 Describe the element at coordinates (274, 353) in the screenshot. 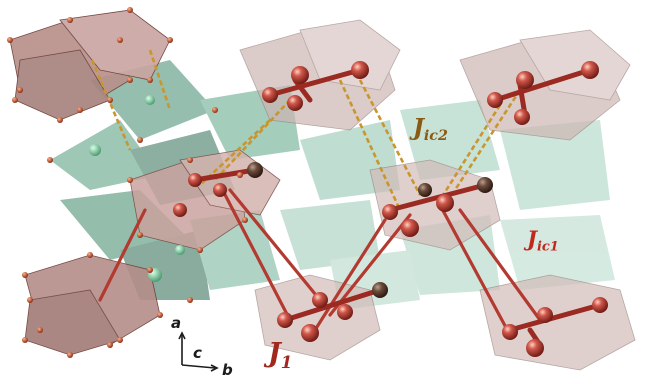

I see `label-j1-main: J` at that location.